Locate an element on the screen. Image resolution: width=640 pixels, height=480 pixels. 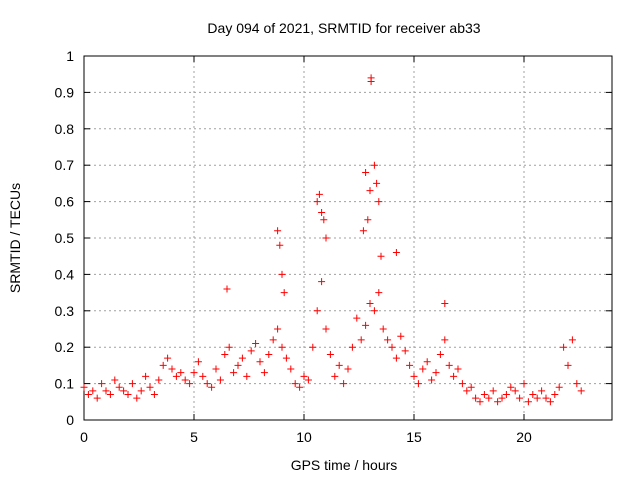
y-tick-label: 0.1 is located at coordinates (65, 384).